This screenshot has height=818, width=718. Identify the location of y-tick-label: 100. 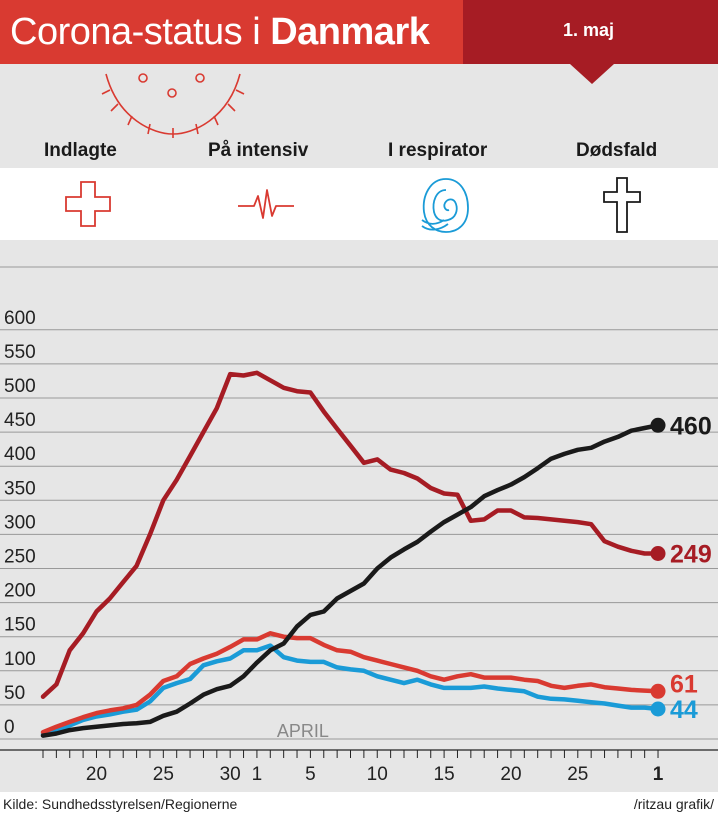
(20, 659).